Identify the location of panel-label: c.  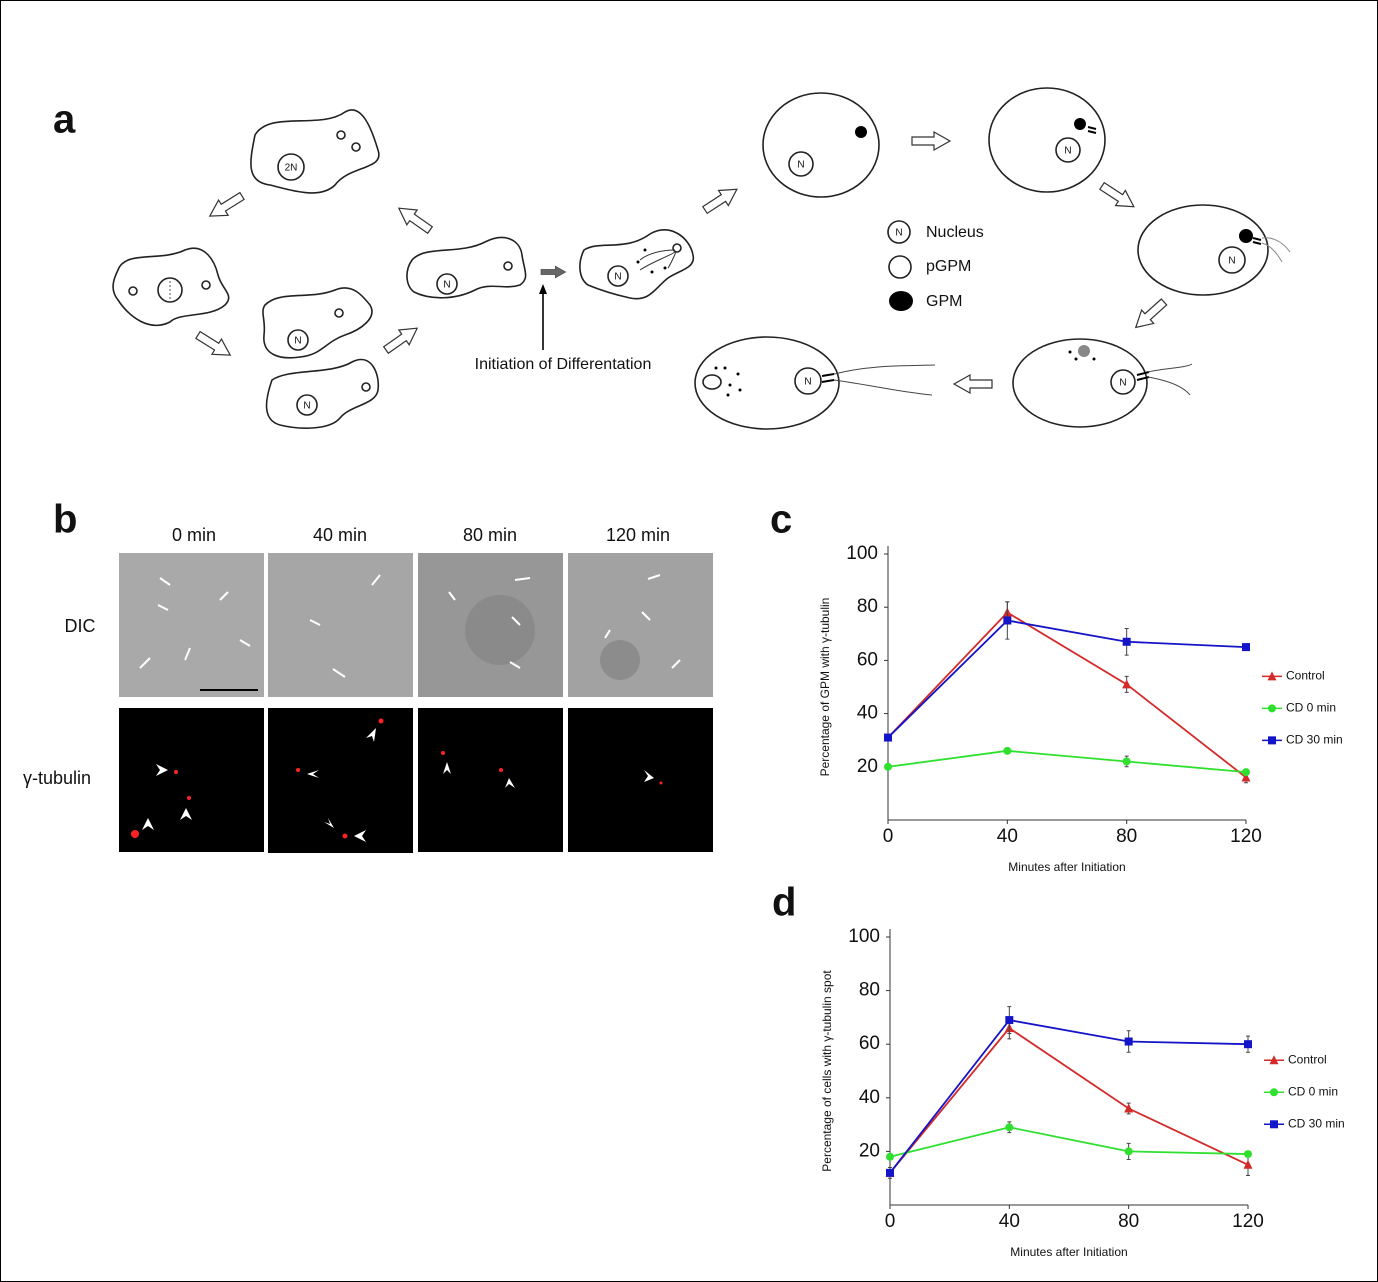
(781, 520).